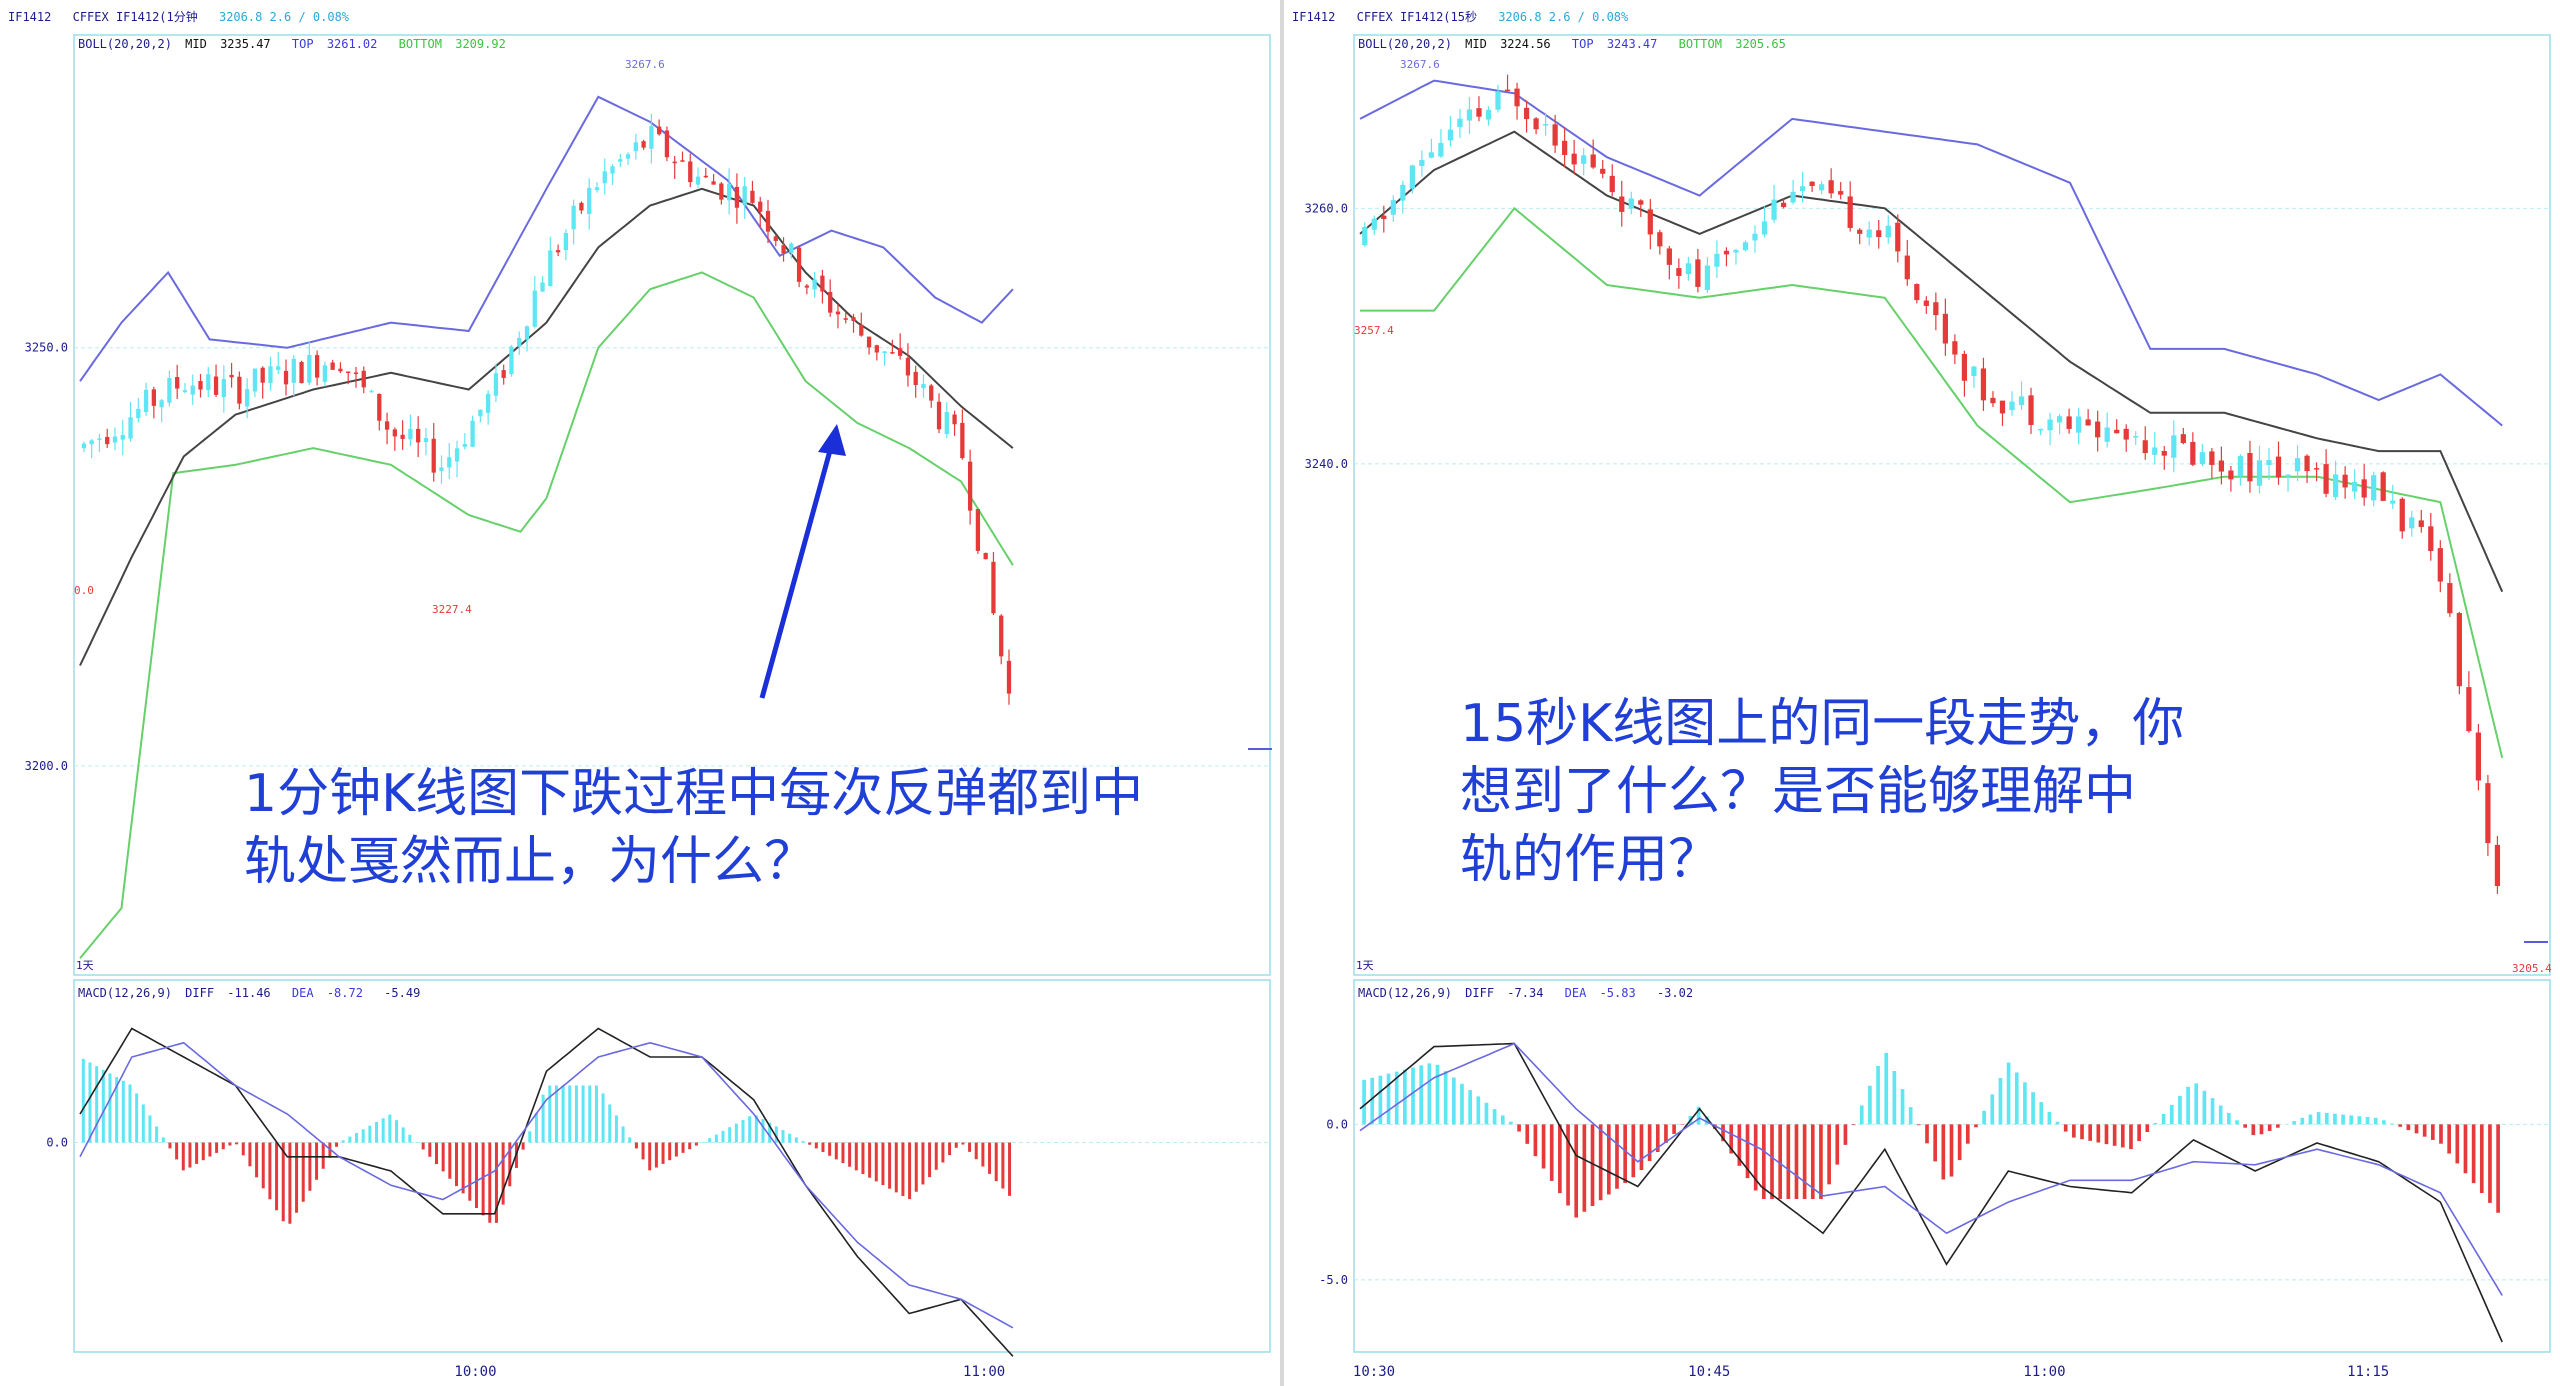  Describe the element at coordinates (1575, 993) in the screenshot. I see `macd-dea-label: DEA` at that location.